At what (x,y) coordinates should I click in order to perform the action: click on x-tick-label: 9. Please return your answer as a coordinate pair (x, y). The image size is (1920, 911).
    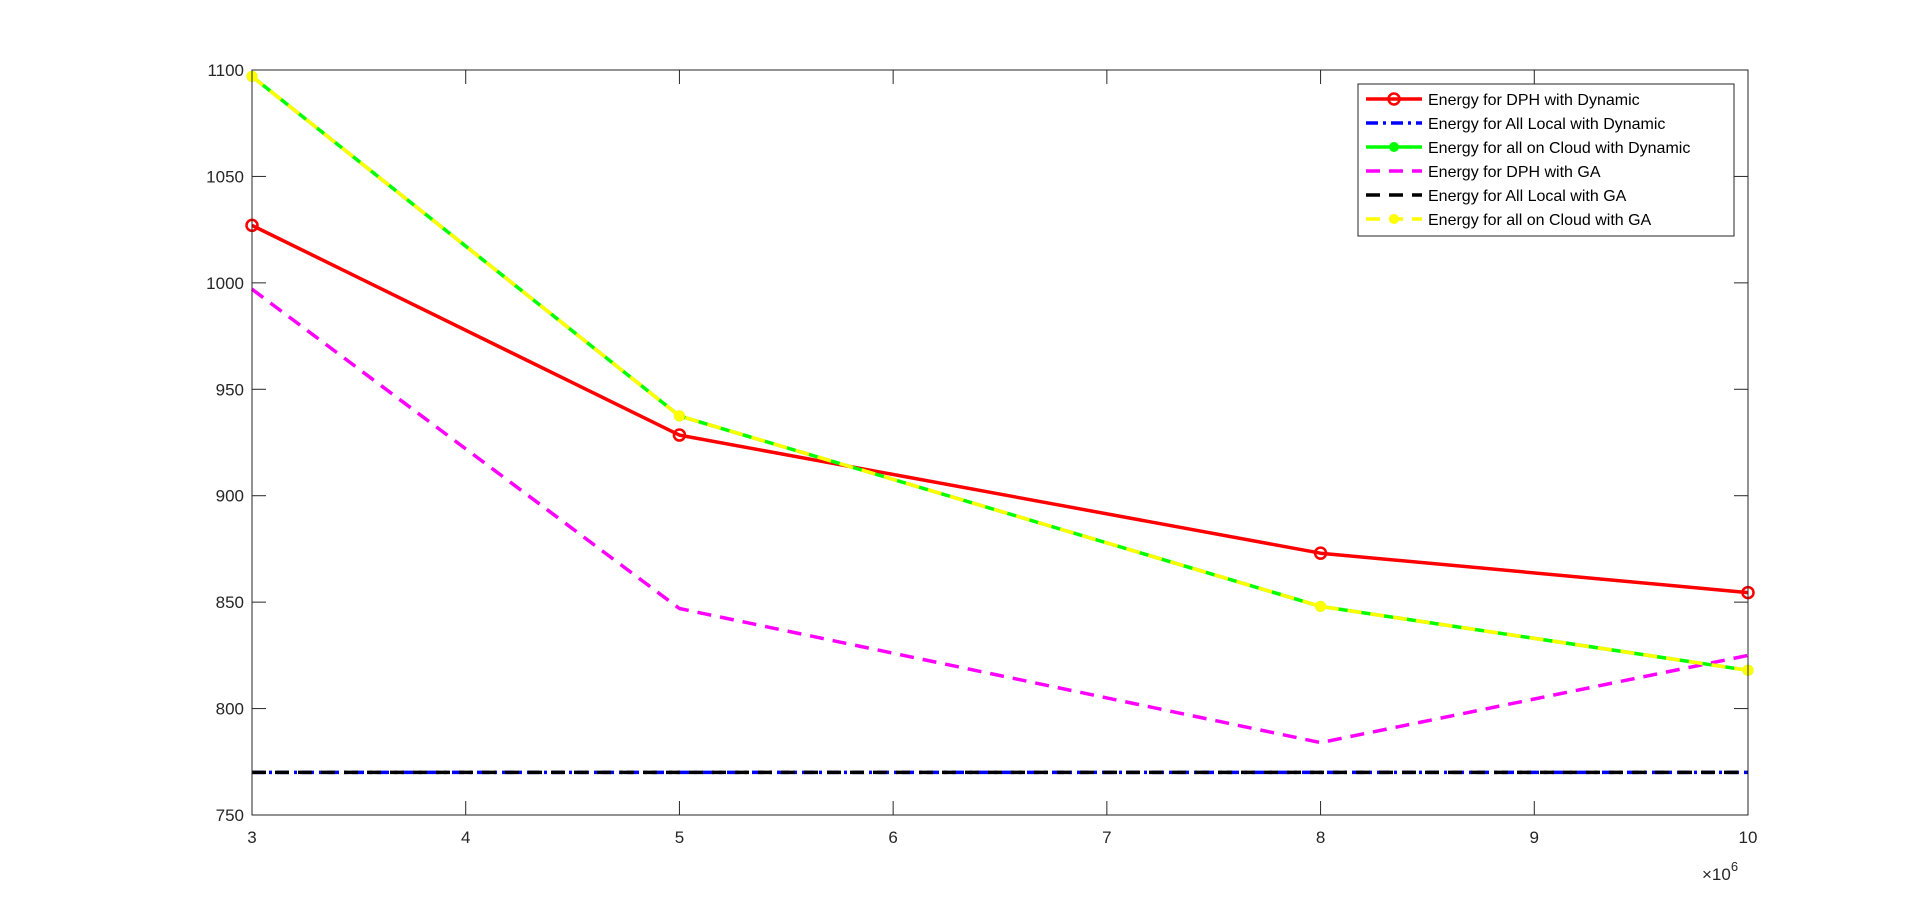
    Looking at the image, I should click on (1534, 837).